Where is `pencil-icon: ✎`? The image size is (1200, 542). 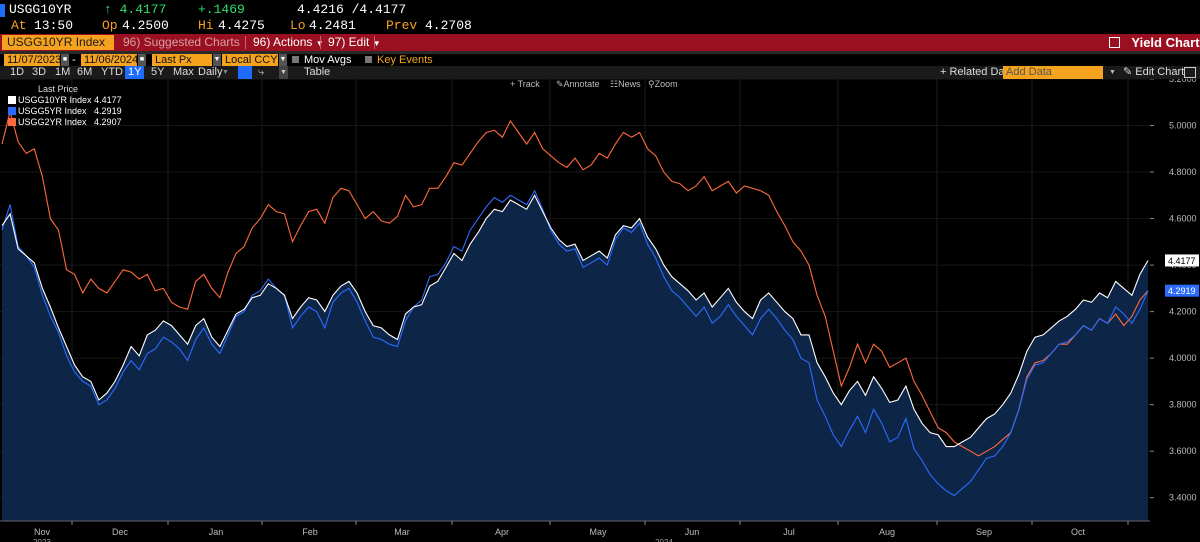
pencil-icon: ✎ is located at coordinates (1129, 72).